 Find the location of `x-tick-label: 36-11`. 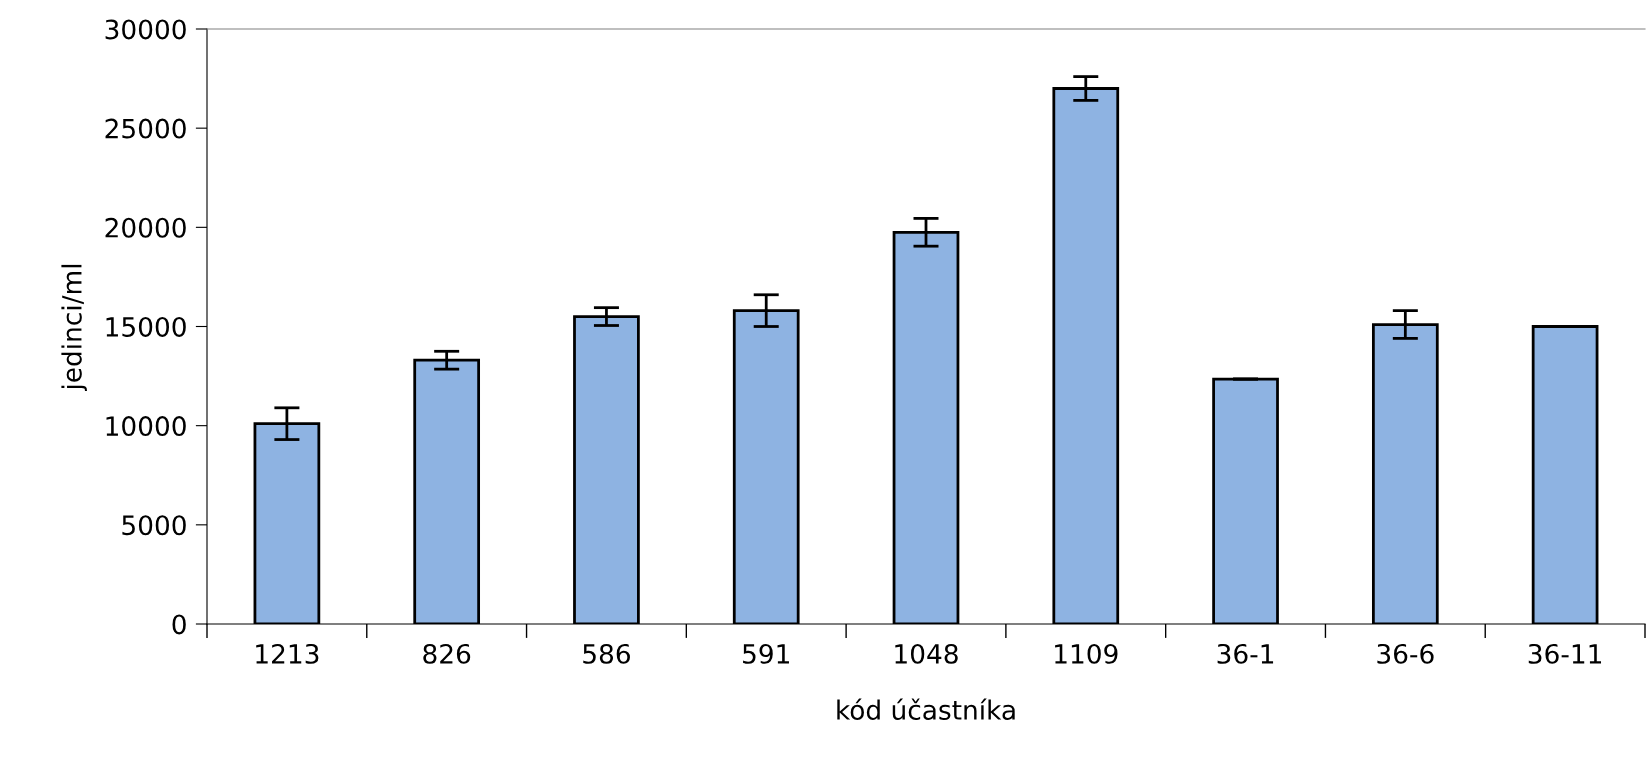

x-tick-label: 36-11 is located at coordinates (1565, 653).